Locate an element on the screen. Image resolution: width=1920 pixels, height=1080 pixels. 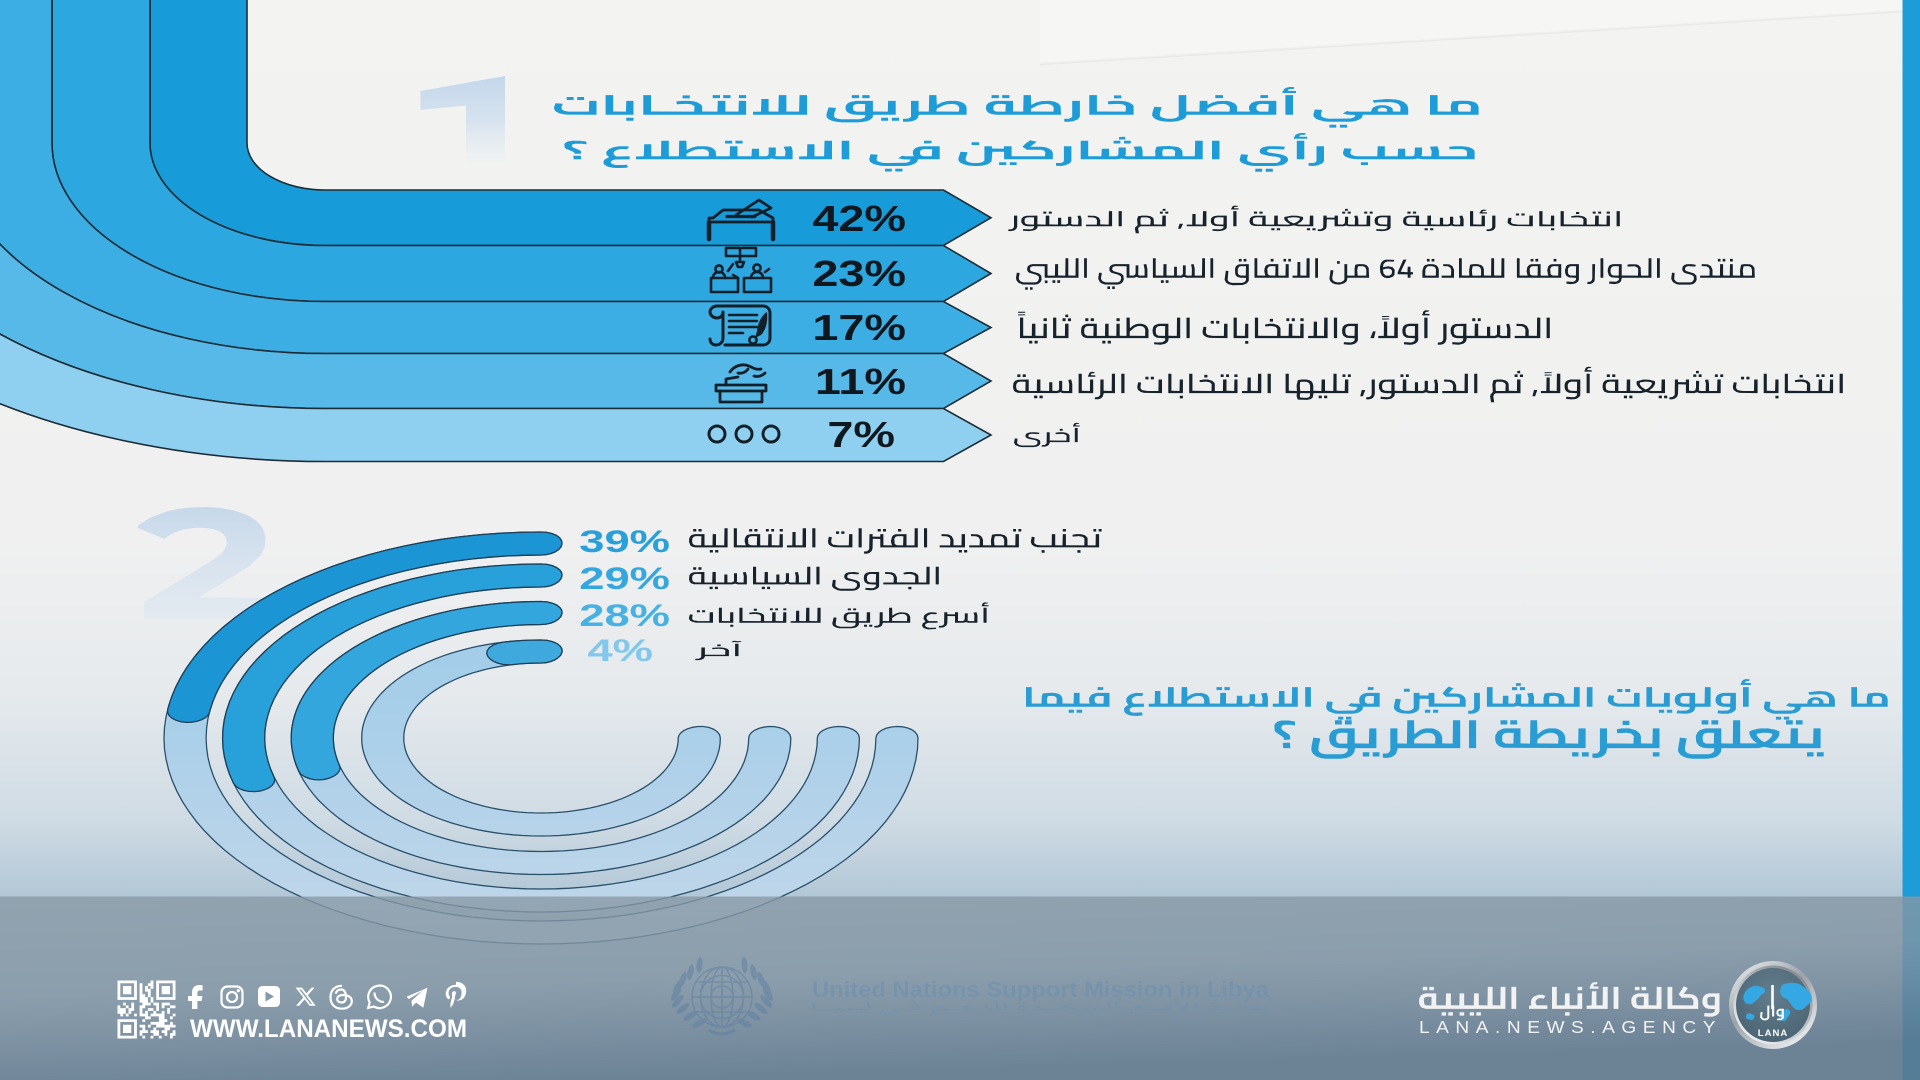
svg-text: 28% is located at coordinates (624, 616).